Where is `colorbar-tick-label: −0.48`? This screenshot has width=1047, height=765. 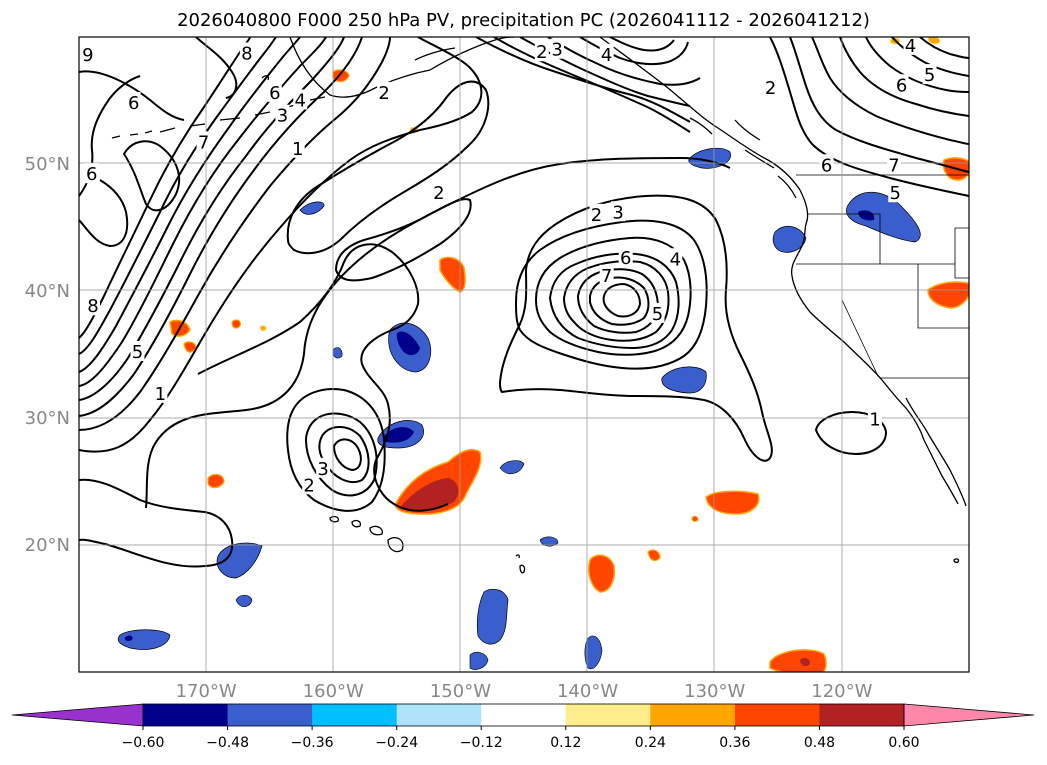 colorbar-tick-label: −0.48 is located at coordinates (227, 743).